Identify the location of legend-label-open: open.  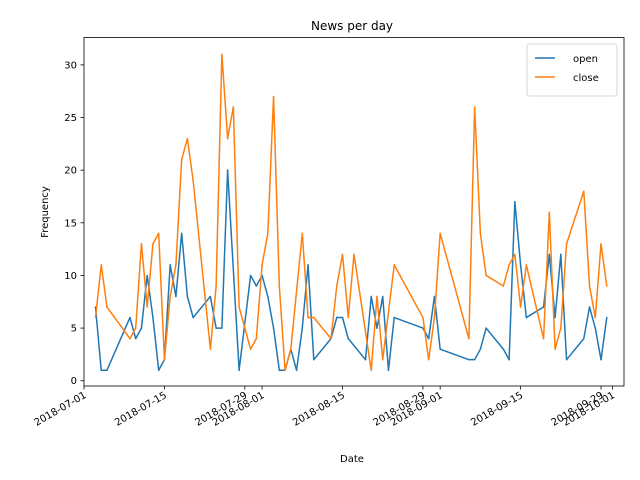
(585, 59).